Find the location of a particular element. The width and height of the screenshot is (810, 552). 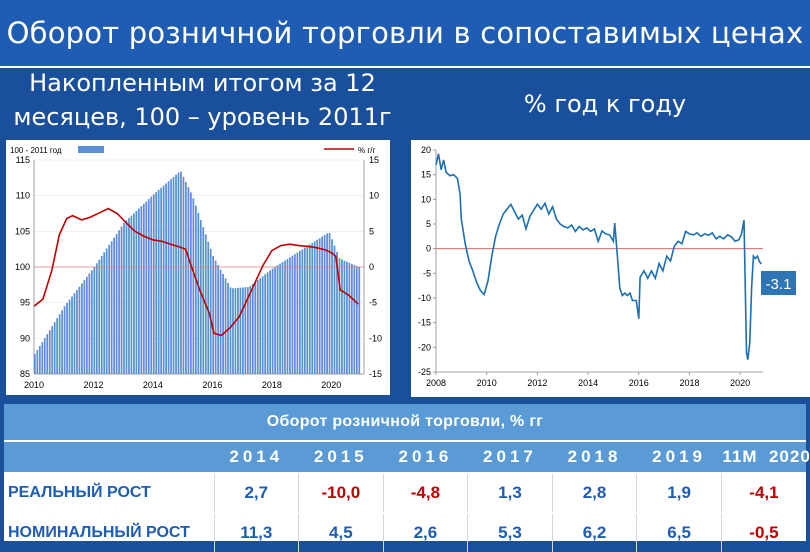

y-right-tick-label: -10 is located at coordinates (375, 338).